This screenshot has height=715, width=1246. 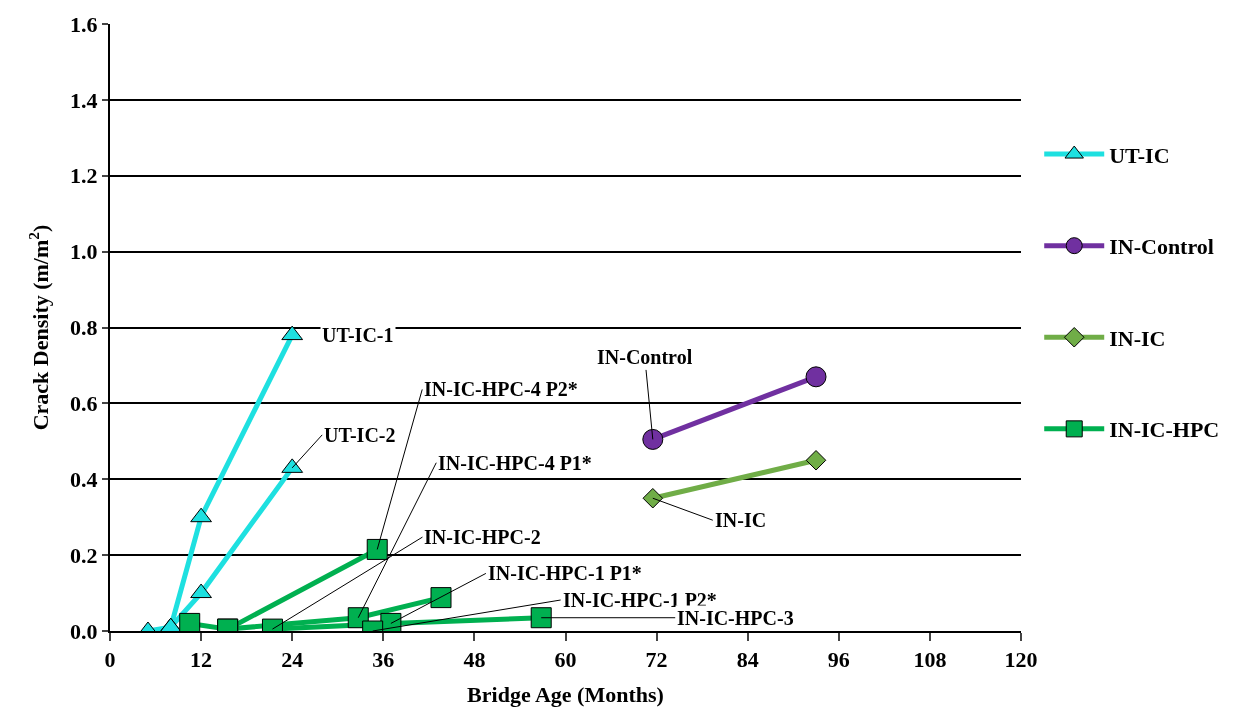 What do you see at coordinates (501, 389) in the screenshot?
I see `annotation: IN-IC-HPC-4 P2*` at bounding box center [501, 389].